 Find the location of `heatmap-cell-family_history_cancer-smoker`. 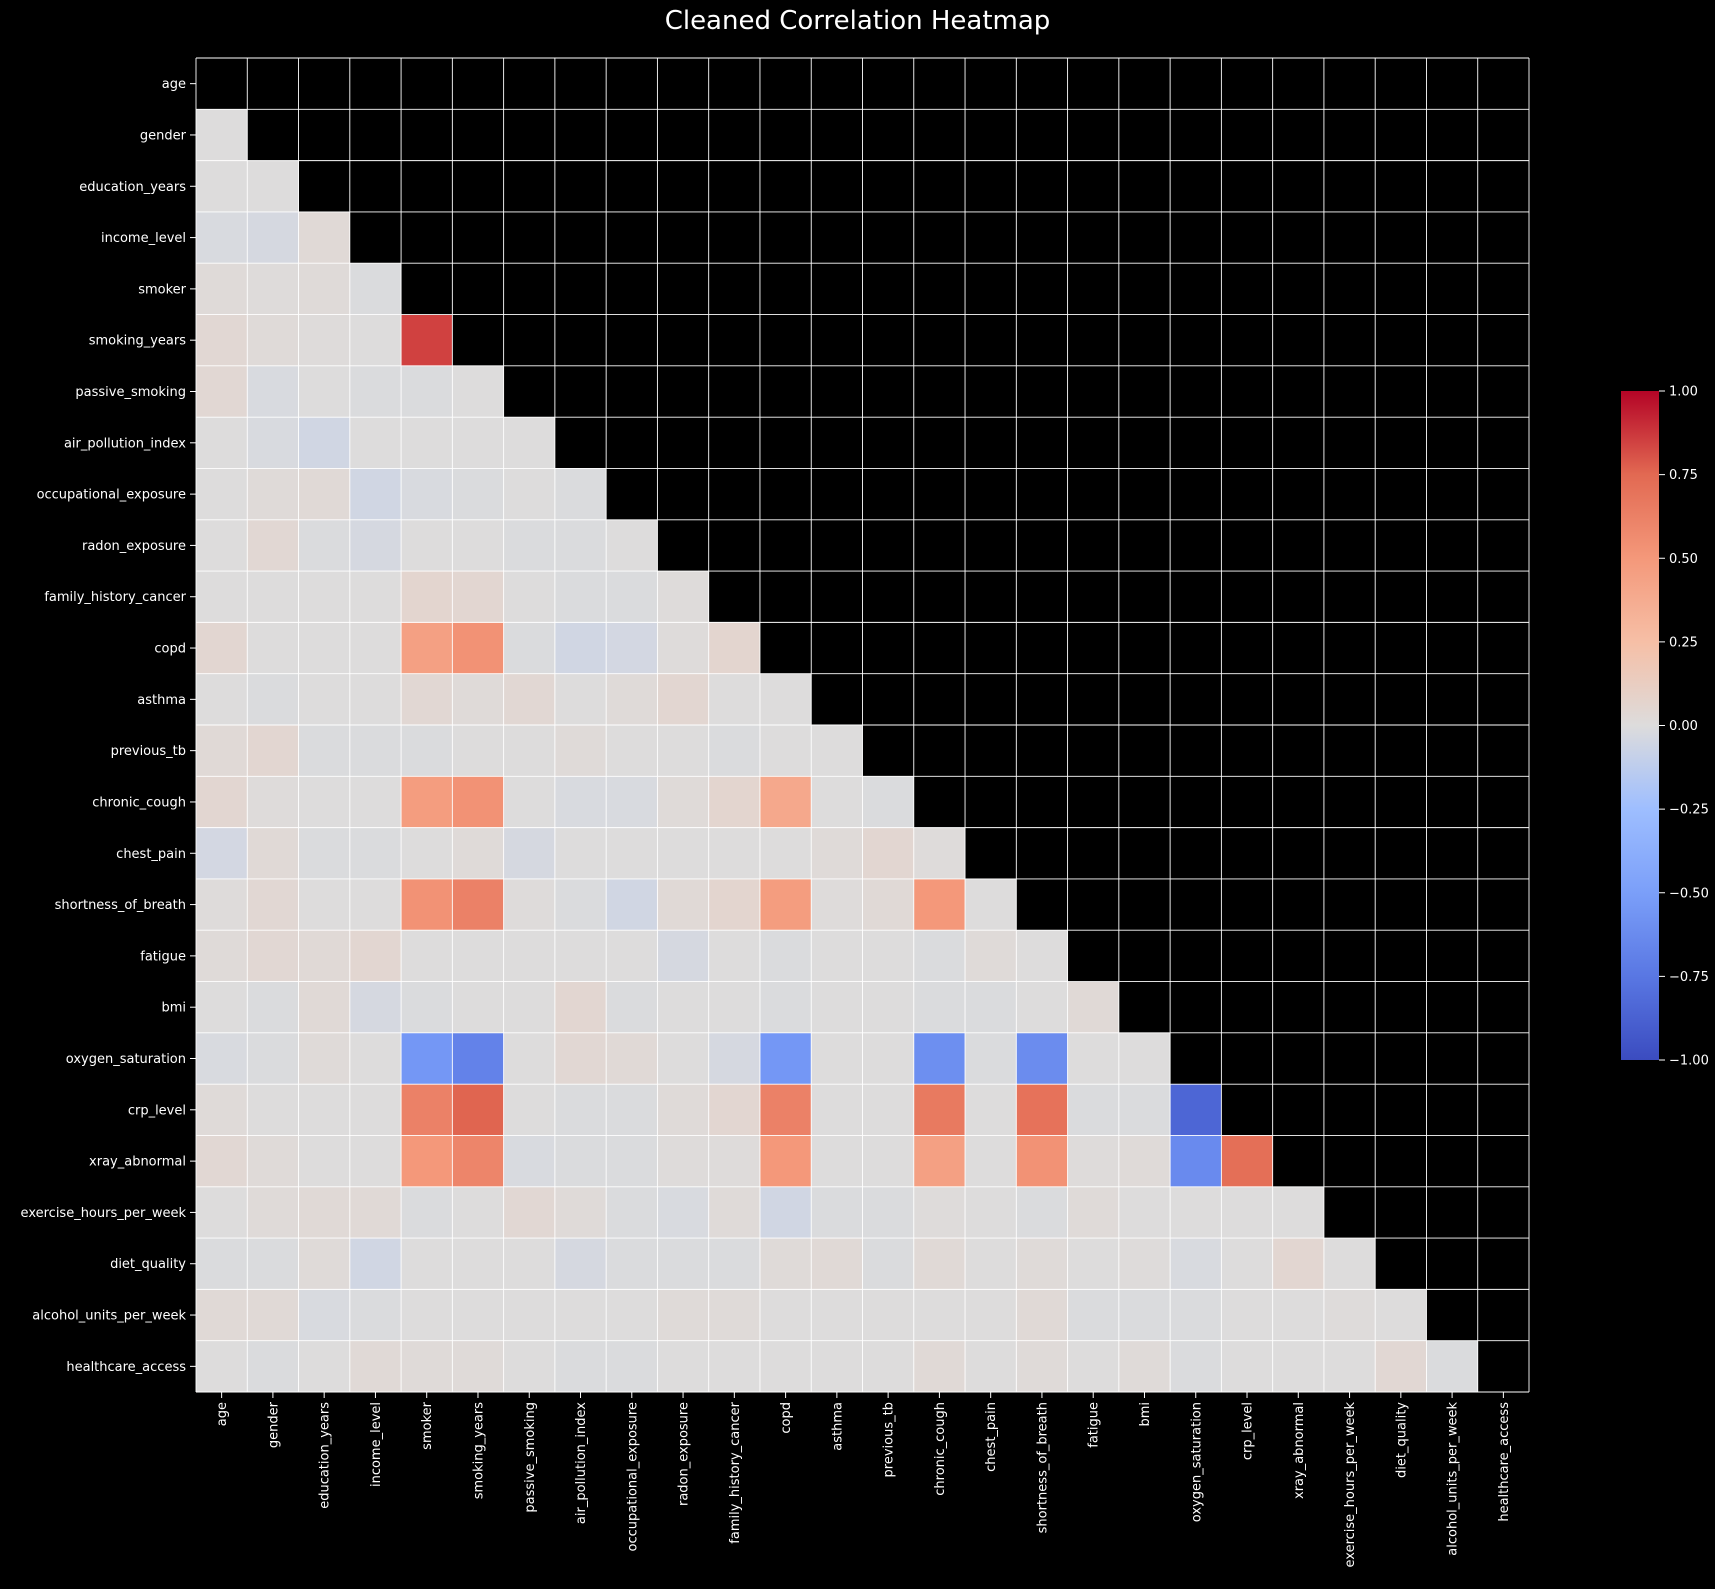

heatmap-cell-family_history_cancer-smoker is located at coordinates (427, 597).